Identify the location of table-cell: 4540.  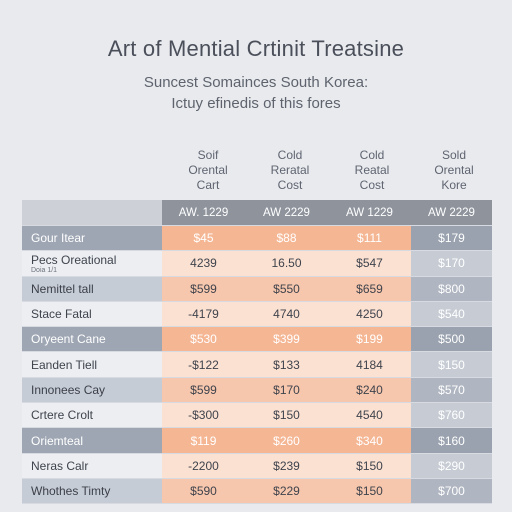
(369, 415).